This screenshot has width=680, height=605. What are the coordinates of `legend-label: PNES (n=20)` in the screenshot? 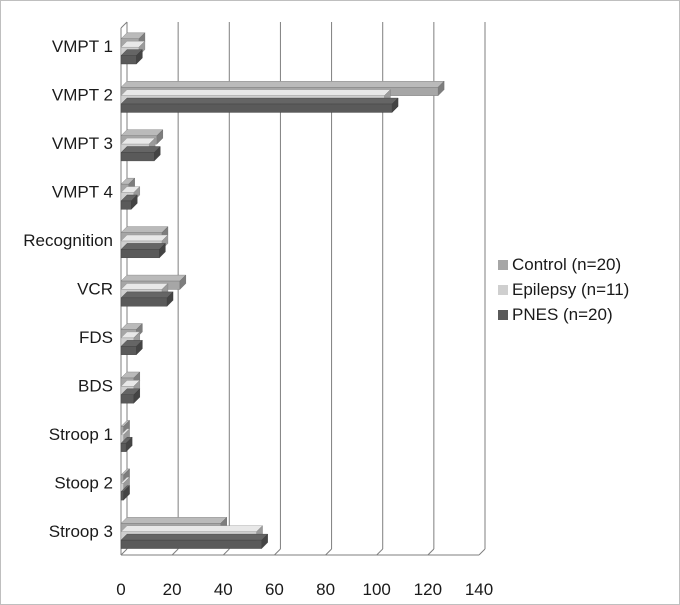 It's located at (562, 314).